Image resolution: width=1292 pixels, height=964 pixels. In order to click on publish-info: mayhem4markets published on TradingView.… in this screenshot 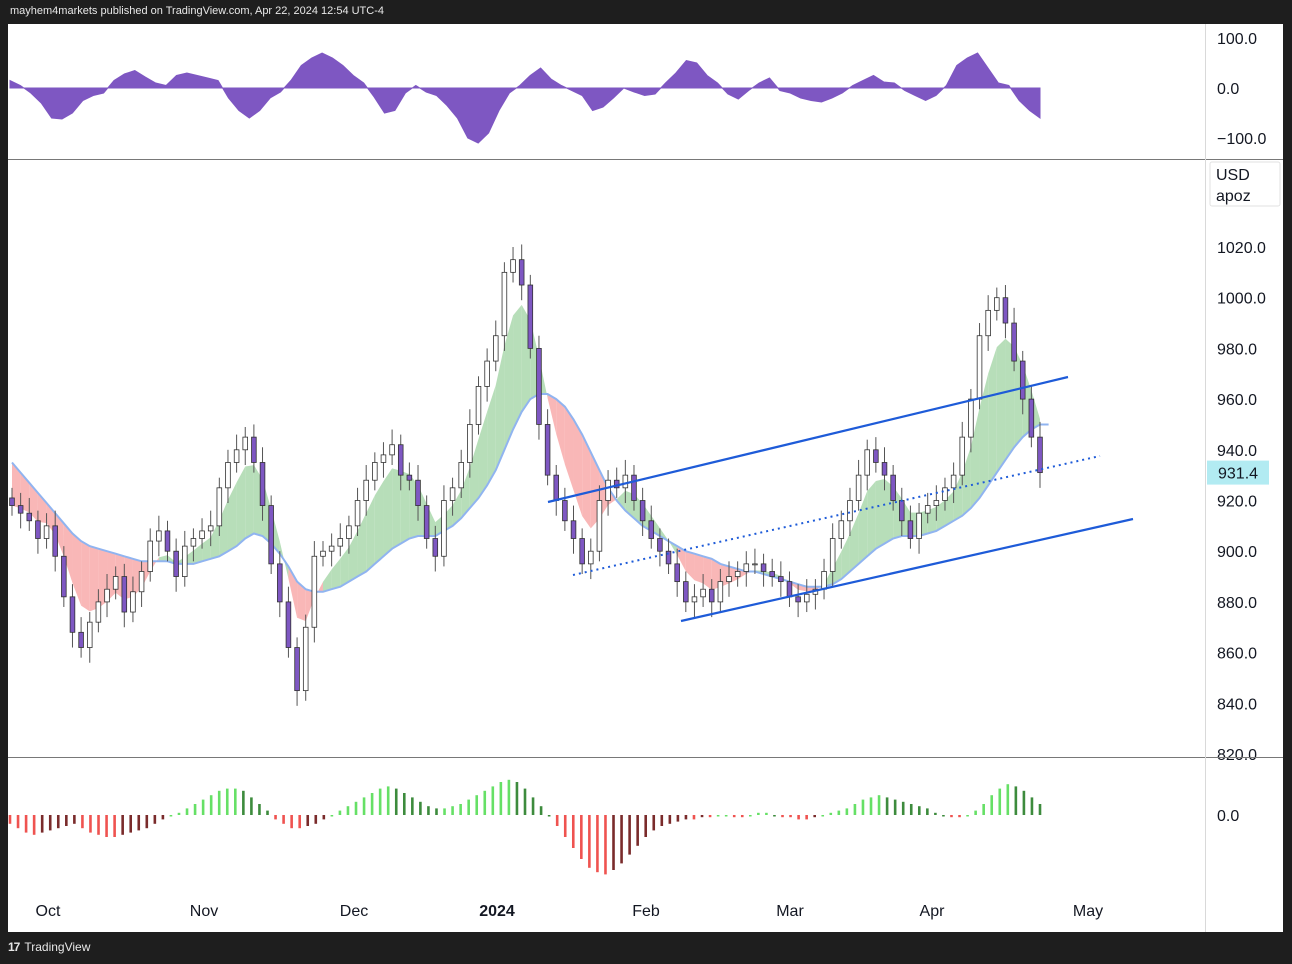, I will do `click(197, 11)`.